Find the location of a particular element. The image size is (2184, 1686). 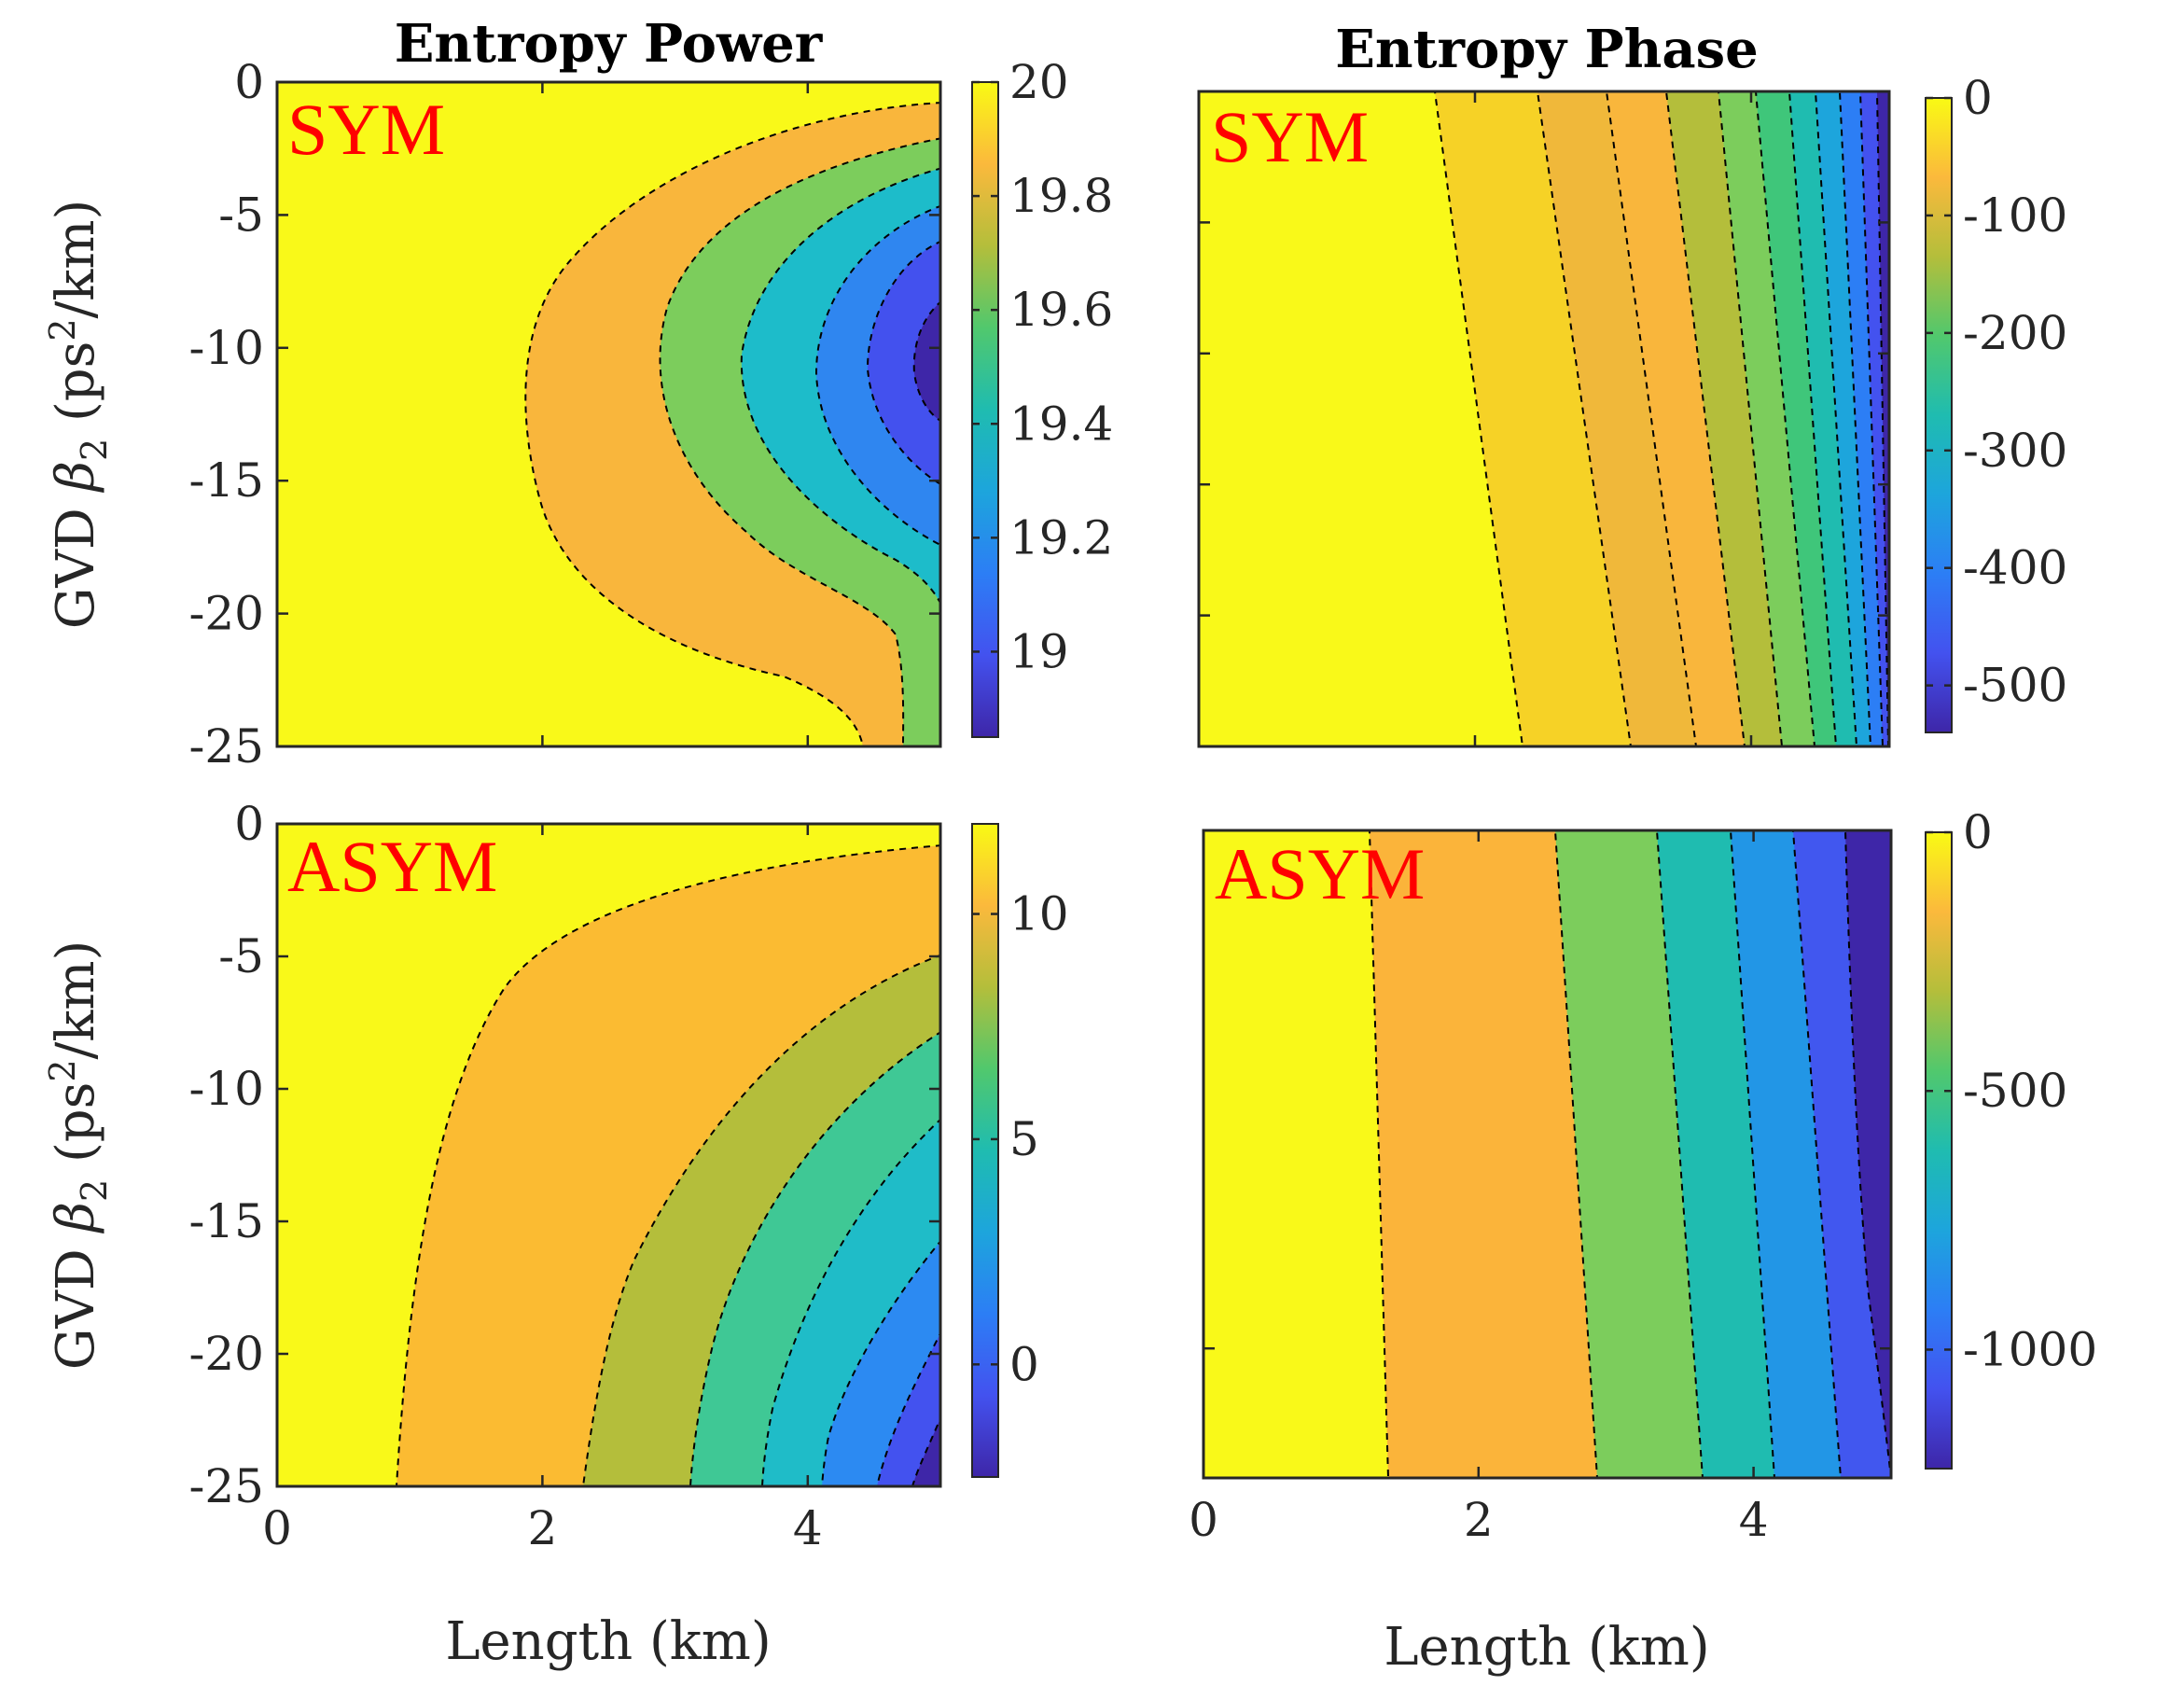

colorbar-tick-label: 19 is located at coordinates (1039, 651).